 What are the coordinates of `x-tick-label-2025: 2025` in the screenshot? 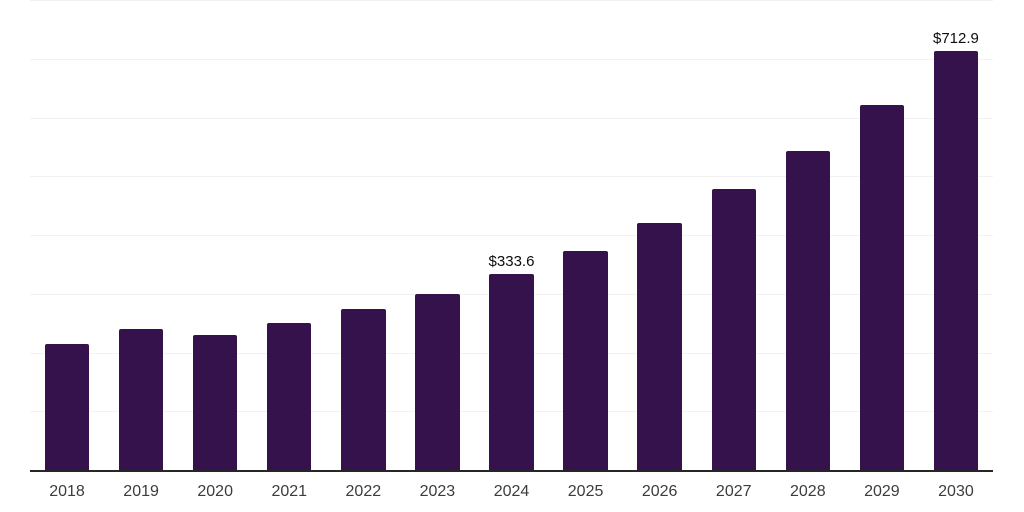 It's located at (585, 491).